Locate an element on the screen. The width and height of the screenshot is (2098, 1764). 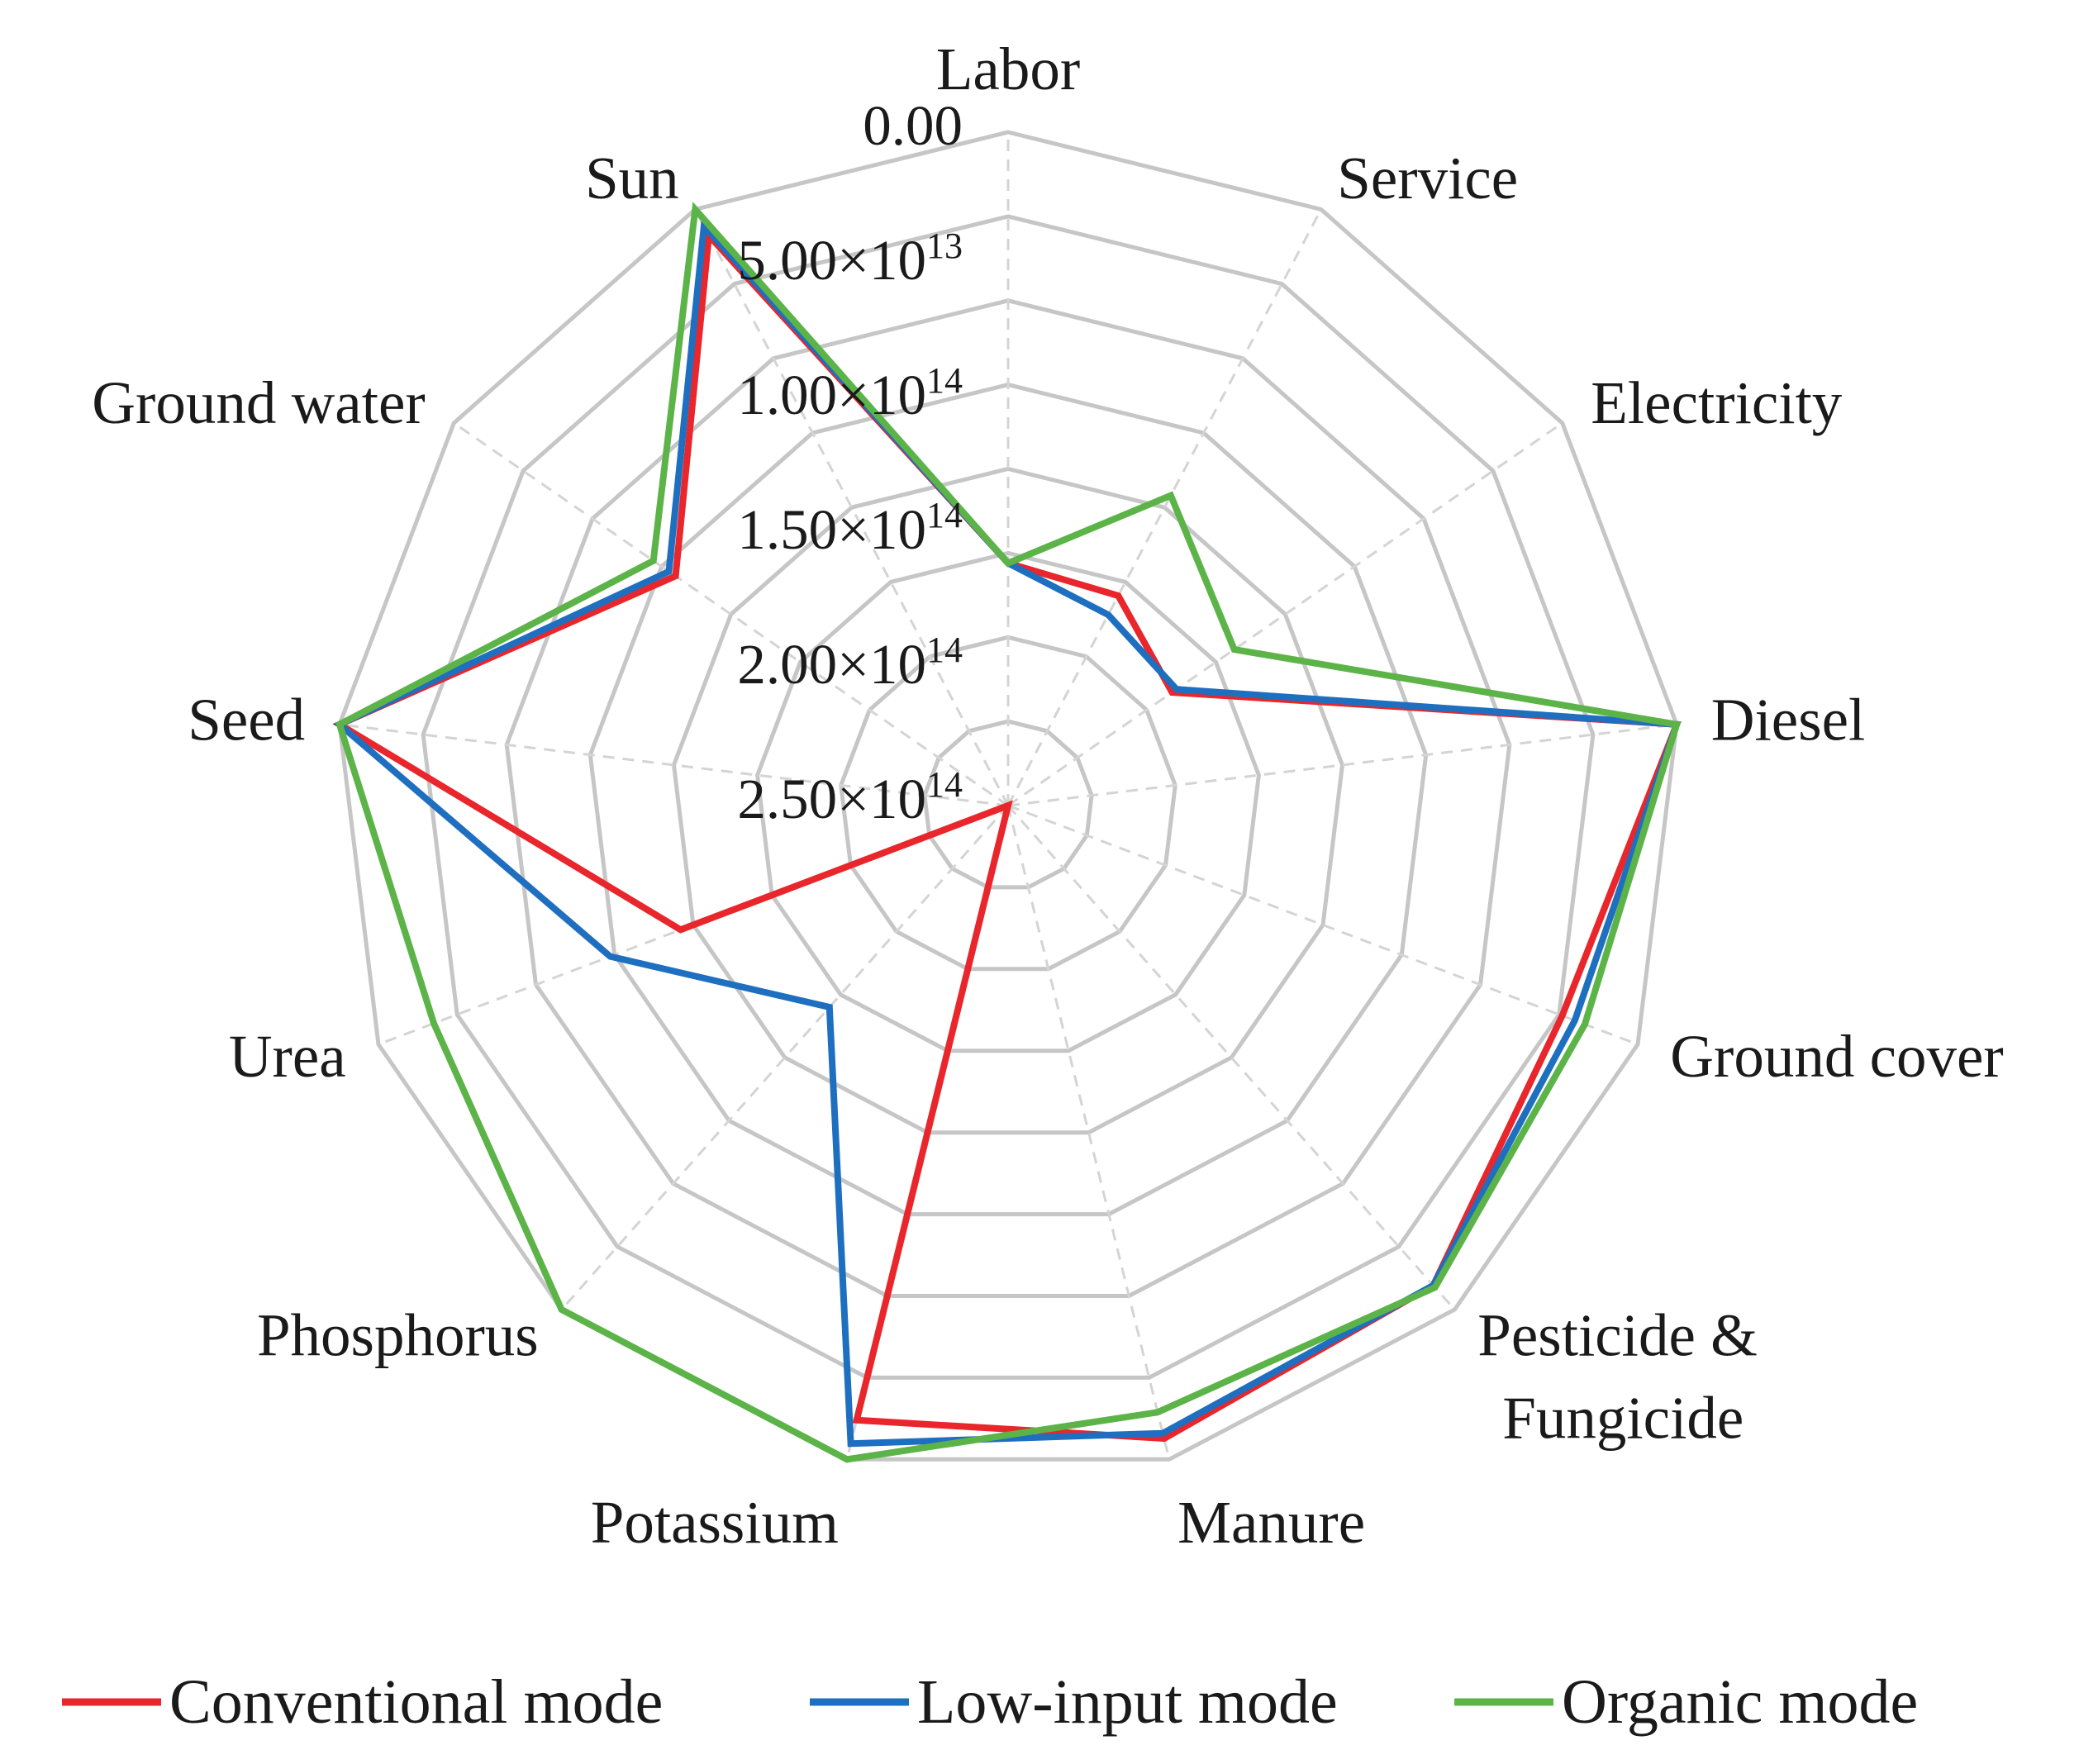
category-label-manure: Manure is located at coordinates (1271, 1522).